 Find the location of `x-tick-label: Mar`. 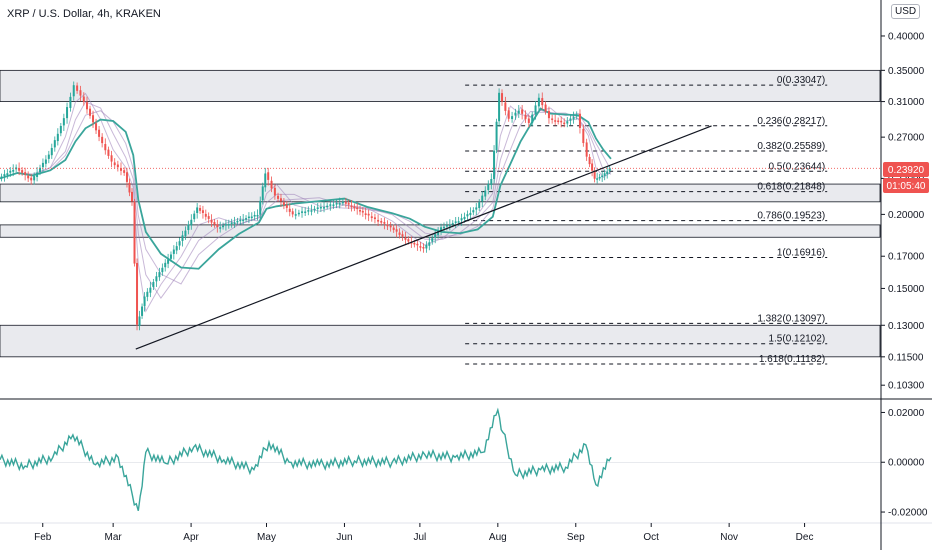

x-tick-label: Mar is located at coordinates (114, 537).